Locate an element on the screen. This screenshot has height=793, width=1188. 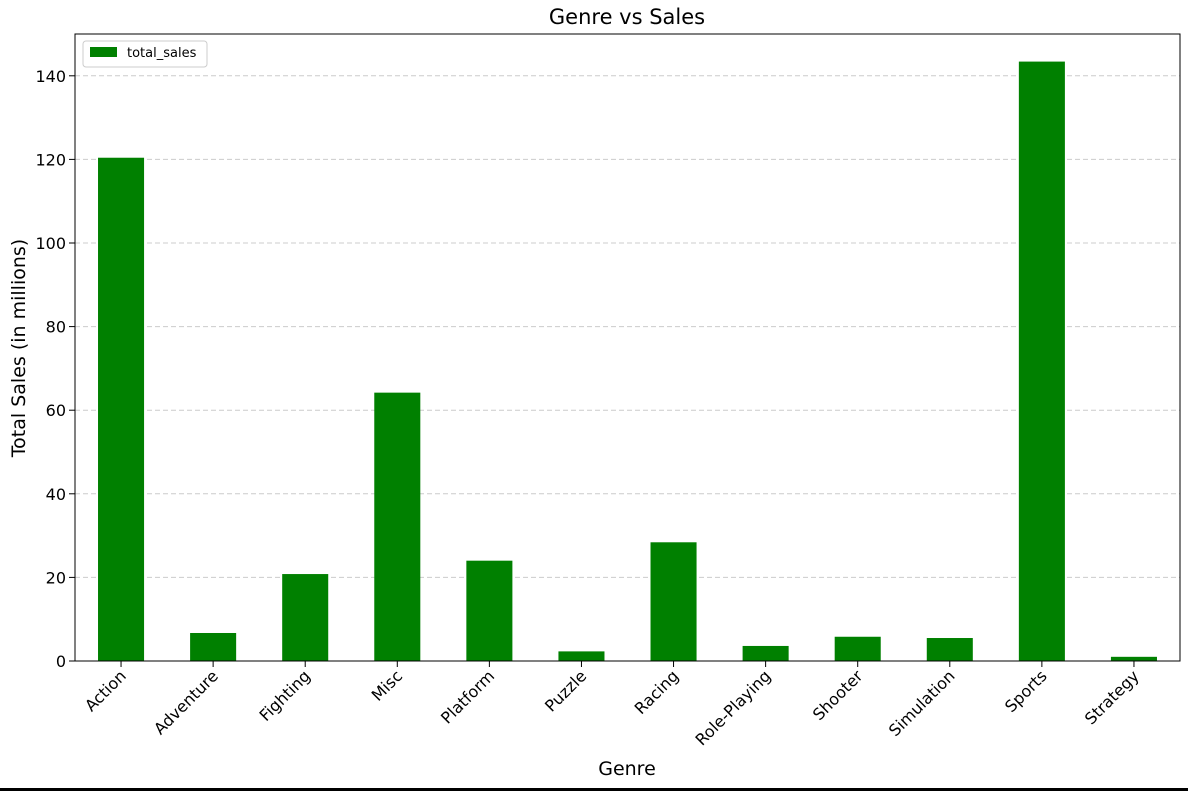
y-tick-label: 20 is located at coordinates (56, 577).